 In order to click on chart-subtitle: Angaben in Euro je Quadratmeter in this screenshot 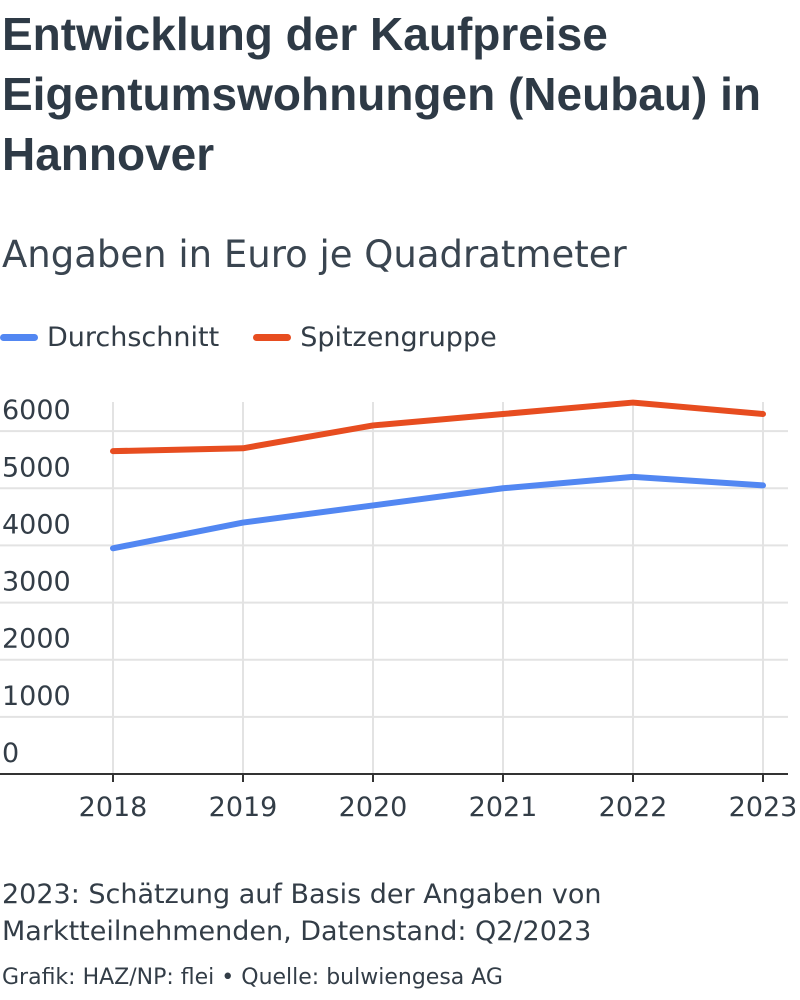, I will do `click(314, 254)`.